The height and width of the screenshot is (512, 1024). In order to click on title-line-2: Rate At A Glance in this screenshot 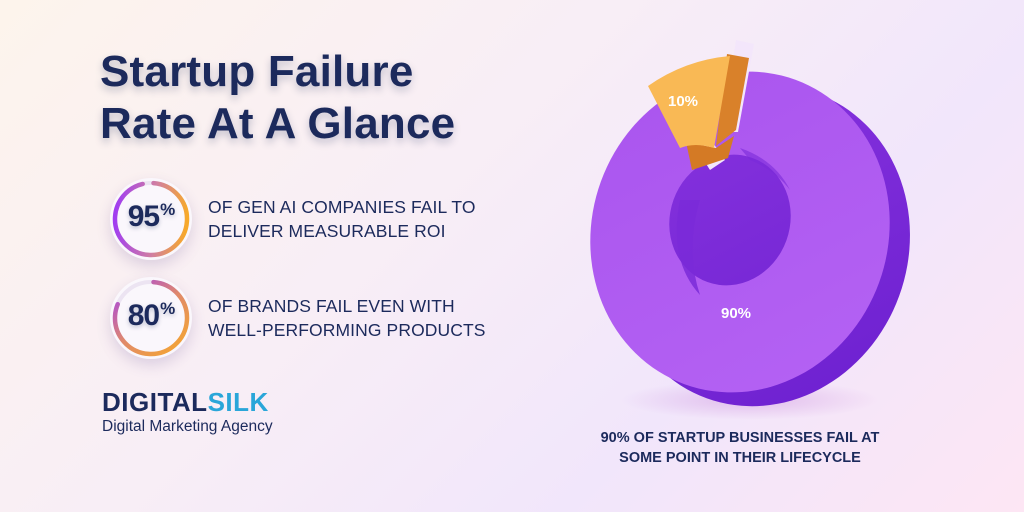, I will do `click(278, 123)`.